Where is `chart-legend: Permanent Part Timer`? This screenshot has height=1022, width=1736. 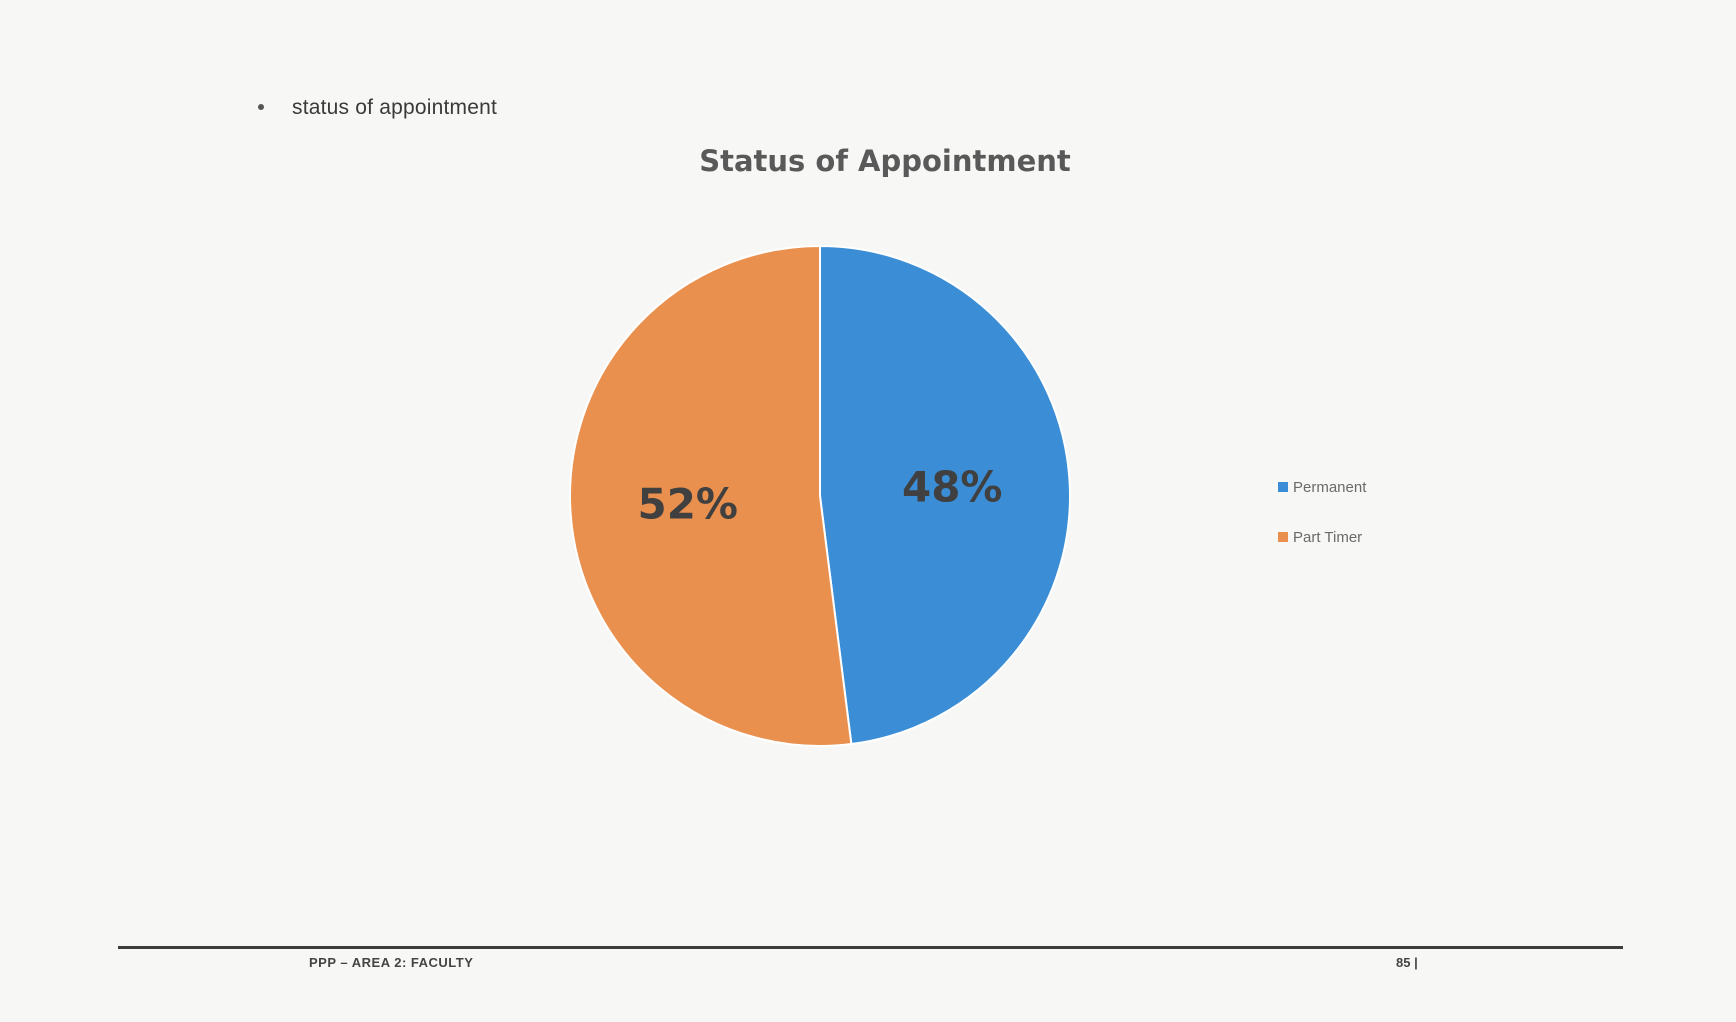
chart-legend: Permanent Part Timer is located at coordinates (1322, 524).